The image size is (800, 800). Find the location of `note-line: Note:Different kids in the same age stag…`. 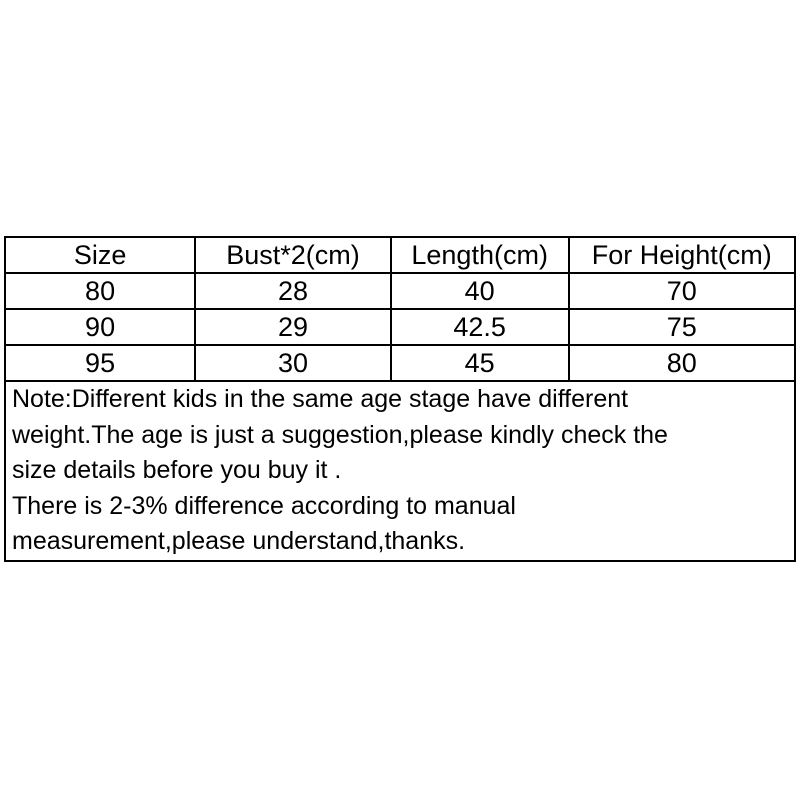

note-line: Note:Different kids in the same age stag… is located at coordinates (320, 399).